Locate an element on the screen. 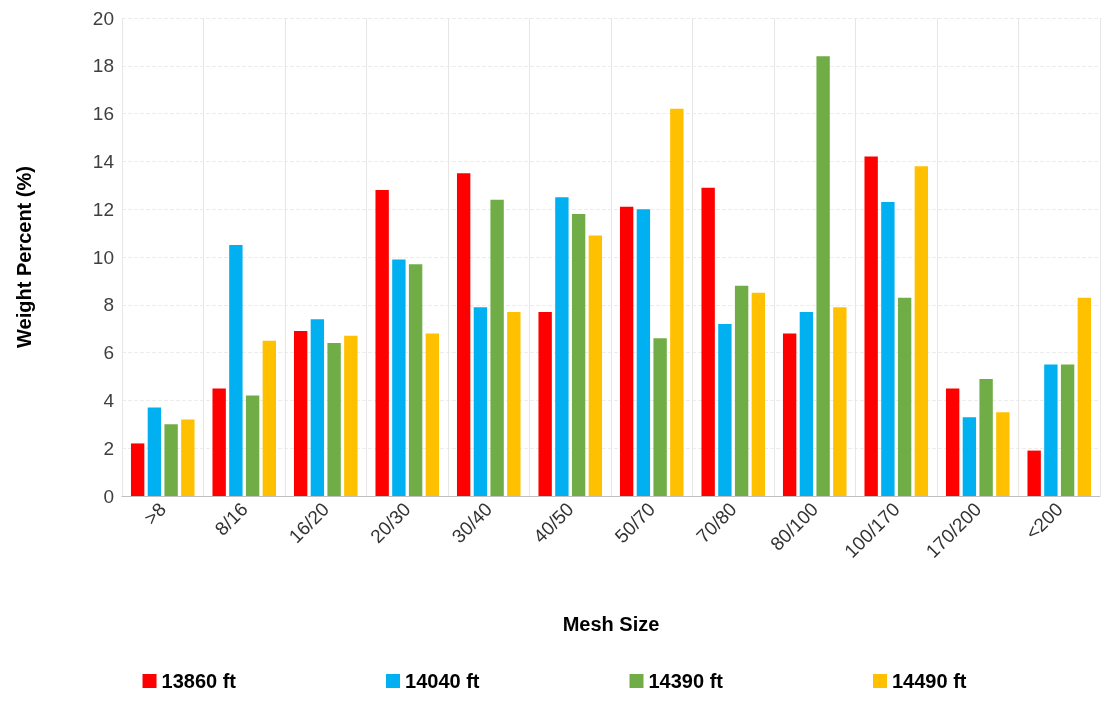  legend-label: 14040 ft is located at coordinates (442, 681).